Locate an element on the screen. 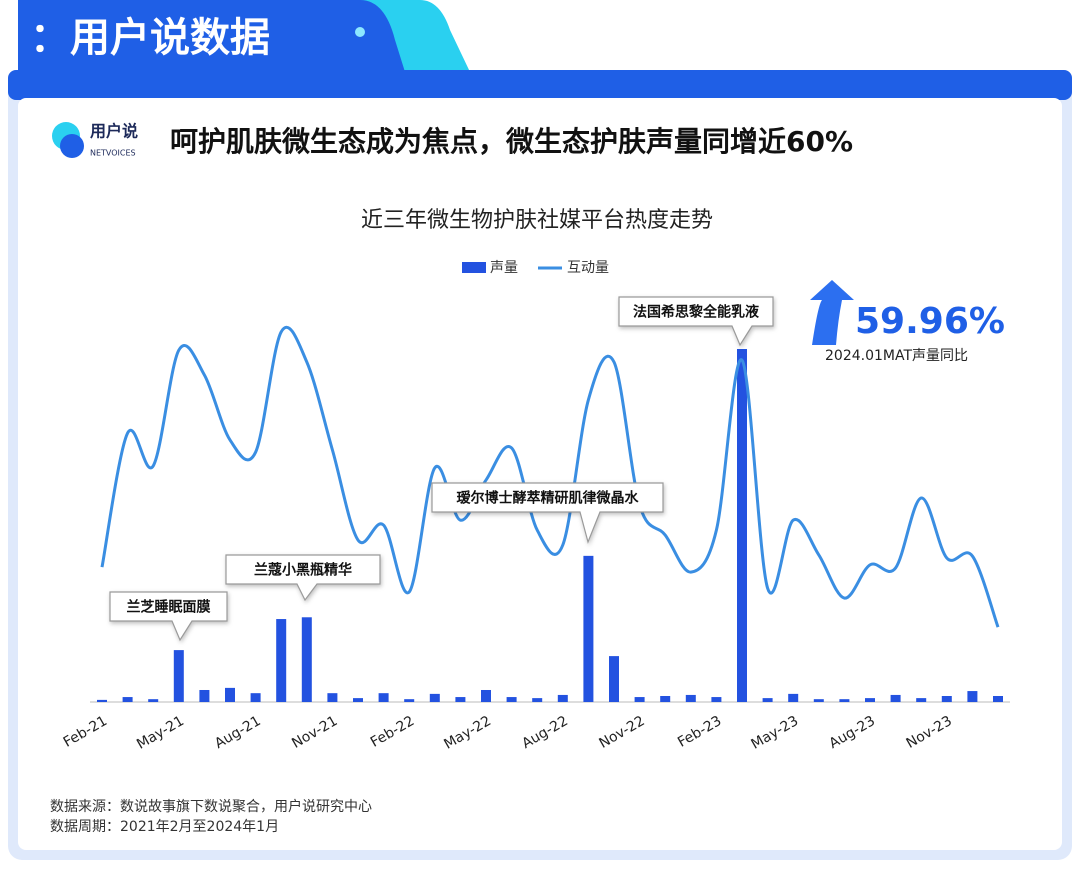 This screenshot has width=1080, height=869. period: 数据周期：2021年2月至2024年1月 is located at coordinates (164, 827).